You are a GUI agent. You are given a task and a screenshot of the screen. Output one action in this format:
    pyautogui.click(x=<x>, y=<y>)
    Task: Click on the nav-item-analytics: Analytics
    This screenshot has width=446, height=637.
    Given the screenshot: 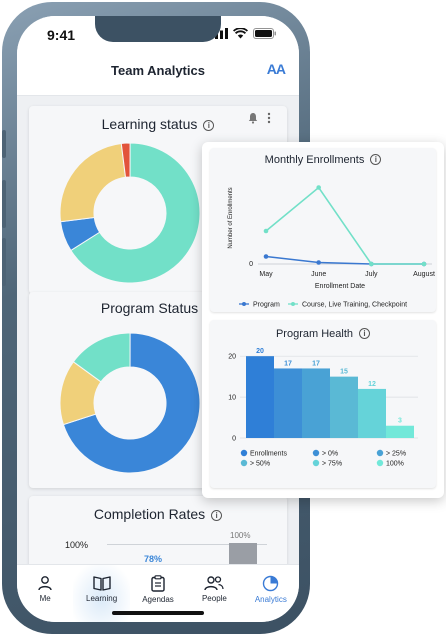 What is the action you would take?
    pyautogui.click(x=271, y=593)
    